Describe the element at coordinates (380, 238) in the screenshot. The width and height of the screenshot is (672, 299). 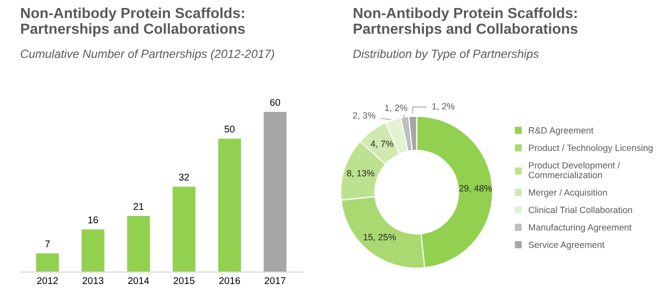
I see `data-label: 15, 25%` at that location.